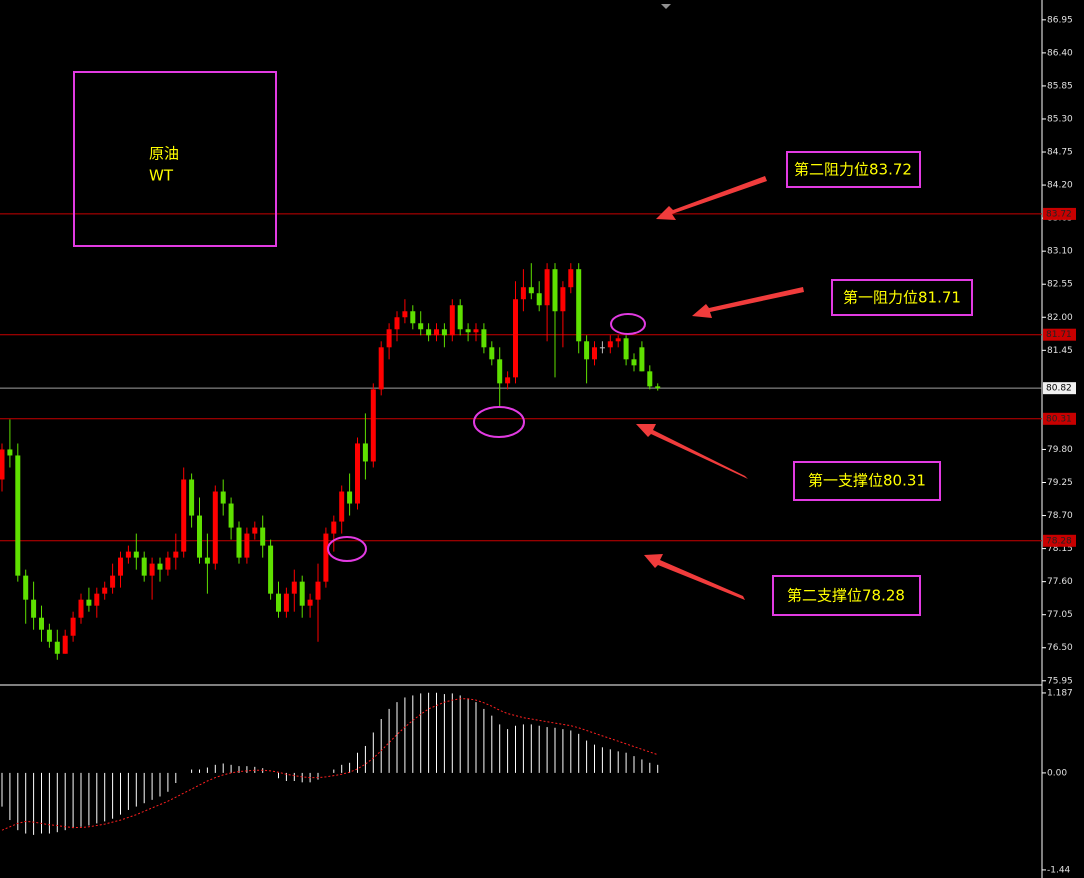 This screenshot has width=1084, height=878. I want to click on y-tick-label: 76.50, so click(1060, 648).